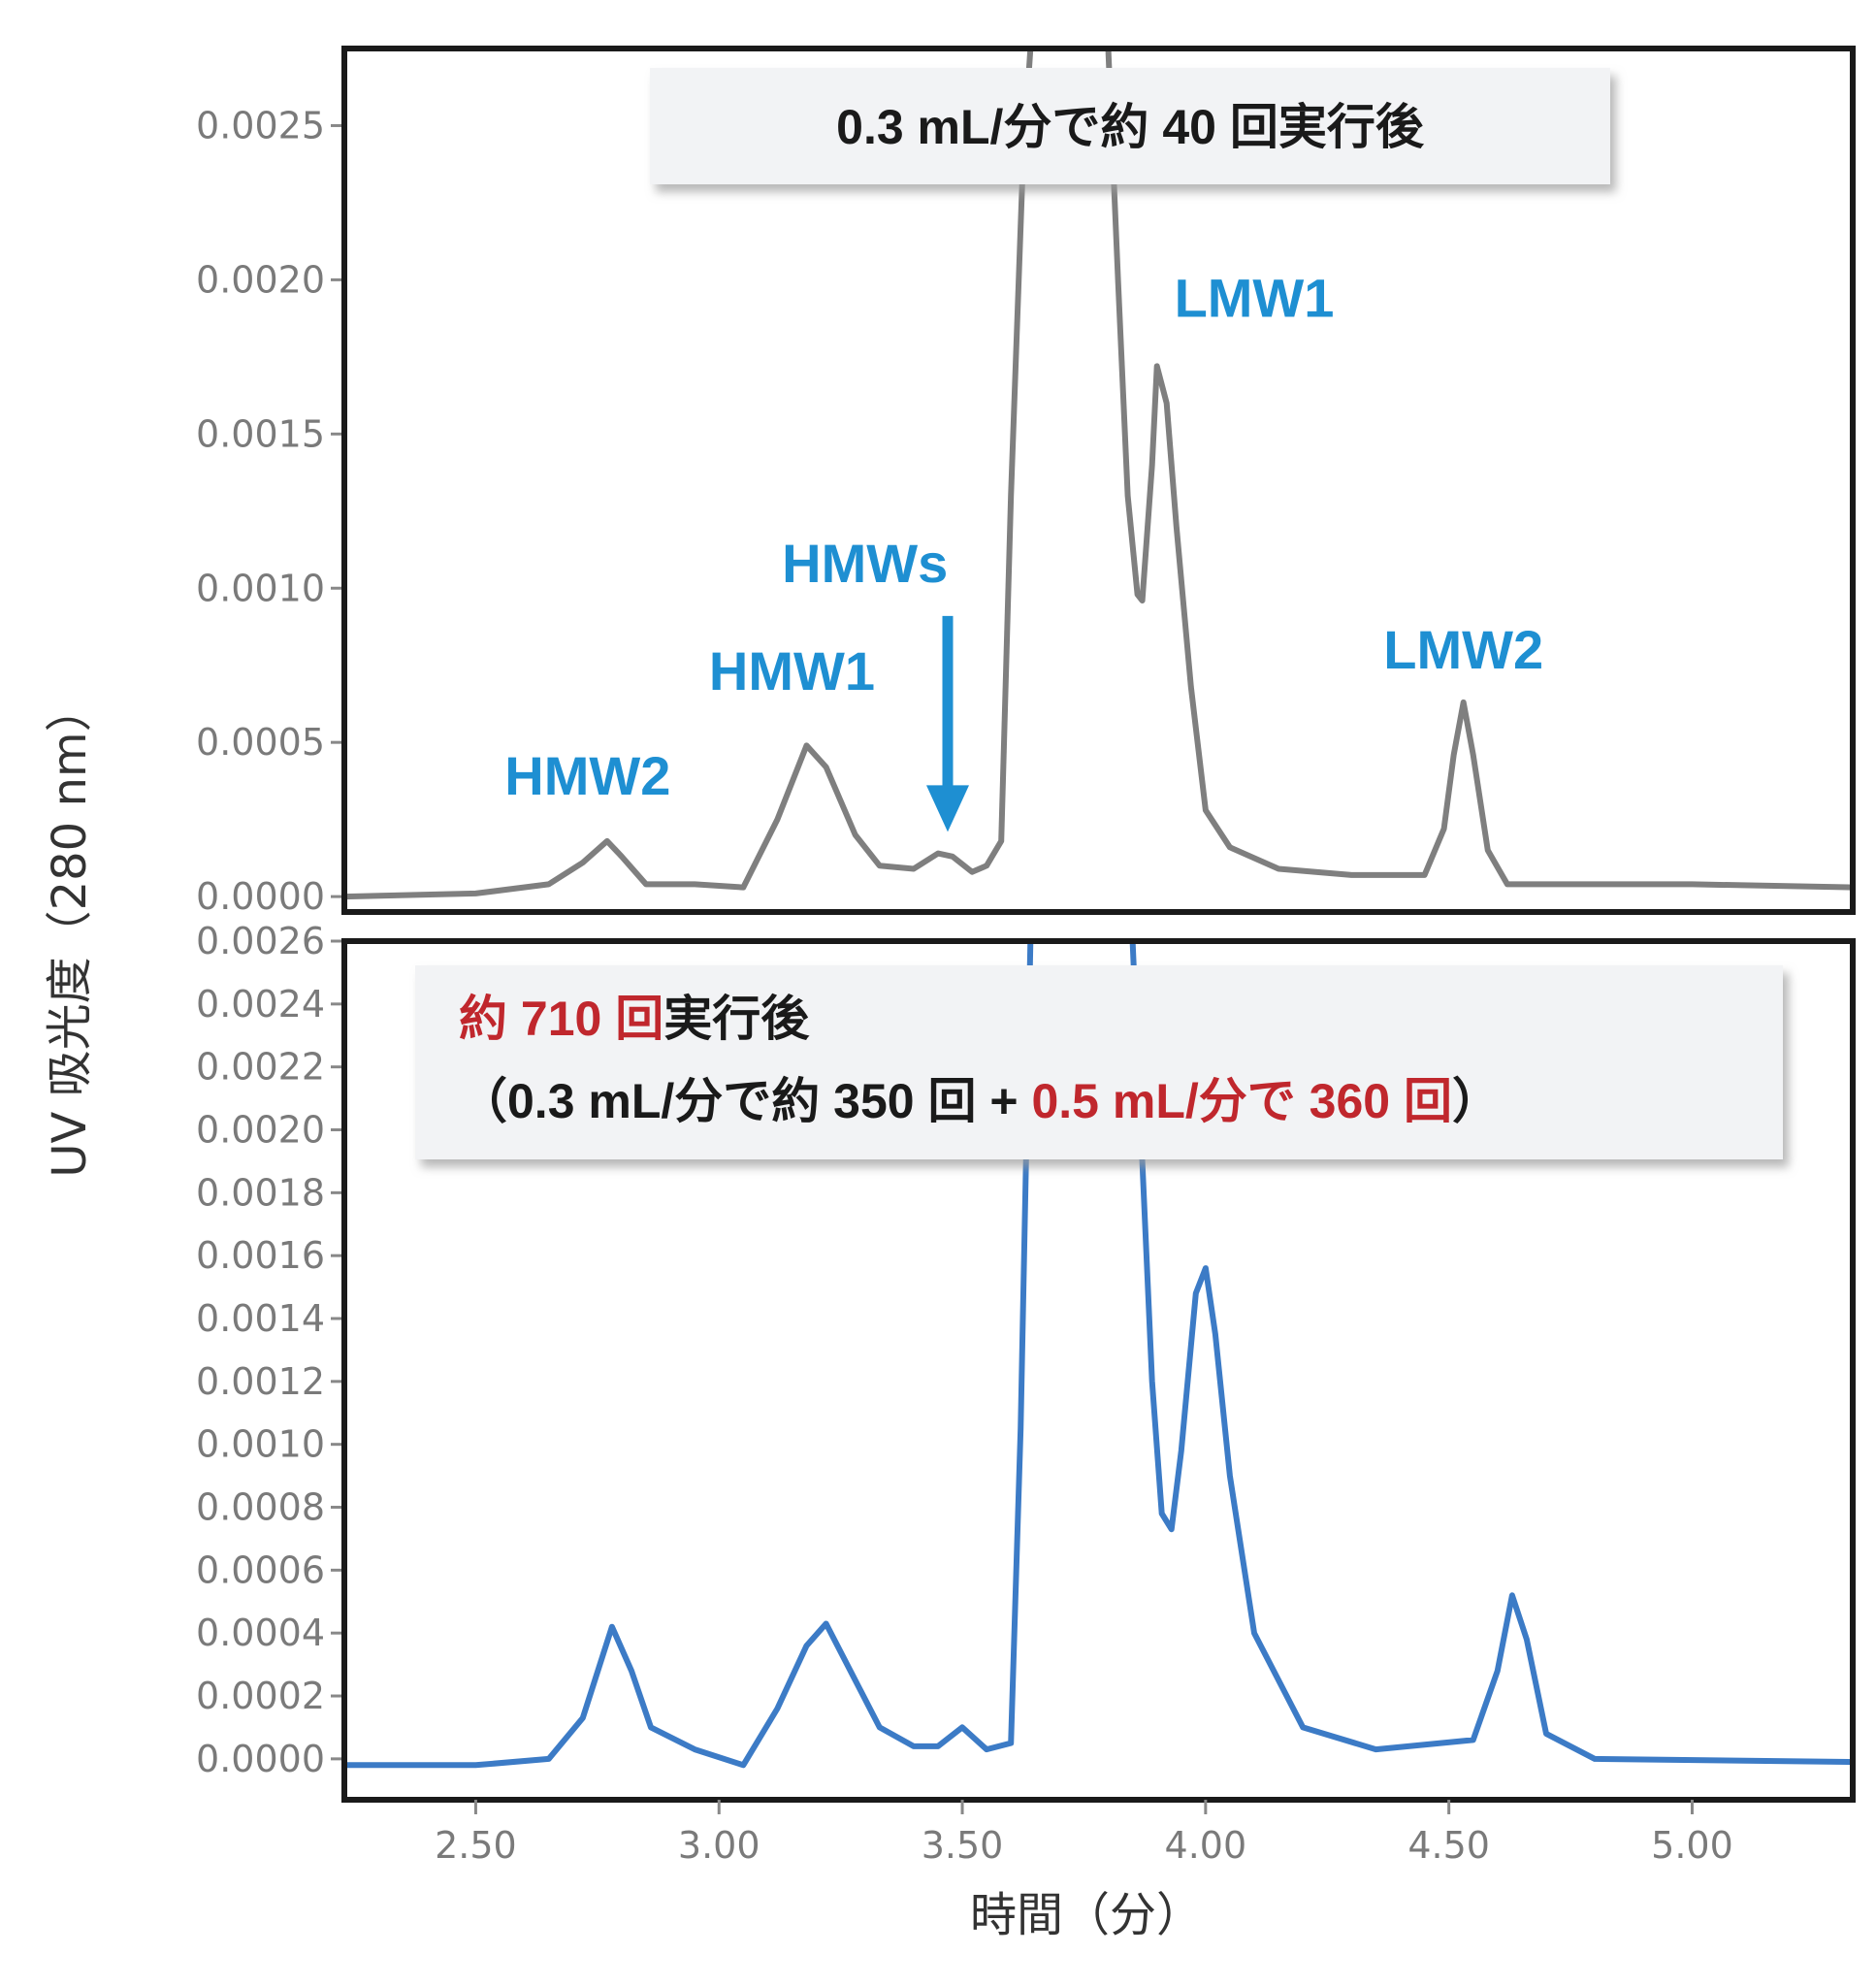  I want to click on x-tick-label: 2.50, so click(476, 1845).